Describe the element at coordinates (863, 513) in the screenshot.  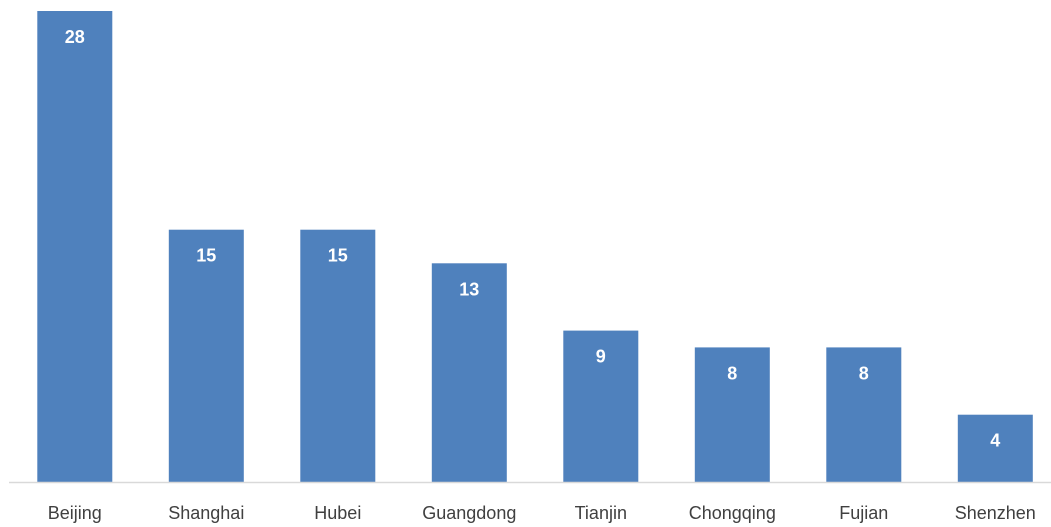
I see `category-label-fujian: Fujian` at that location.